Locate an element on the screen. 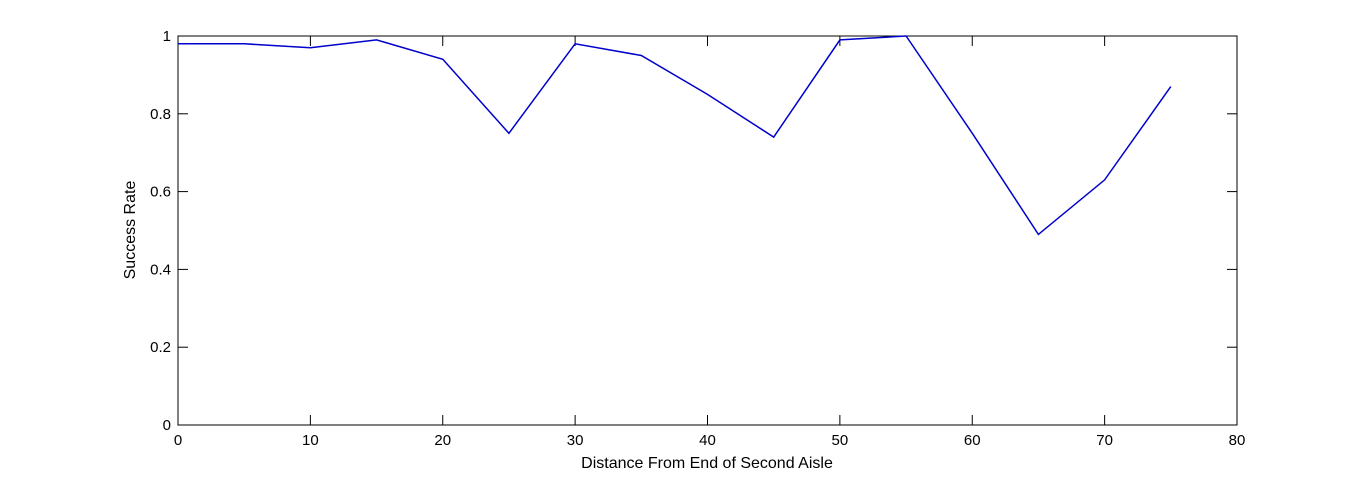 This screenshot has width=1366, height=477. x-tick-labels: 0 10 20 30 40 50 60 70 80 is located at coordinates (710, 440).